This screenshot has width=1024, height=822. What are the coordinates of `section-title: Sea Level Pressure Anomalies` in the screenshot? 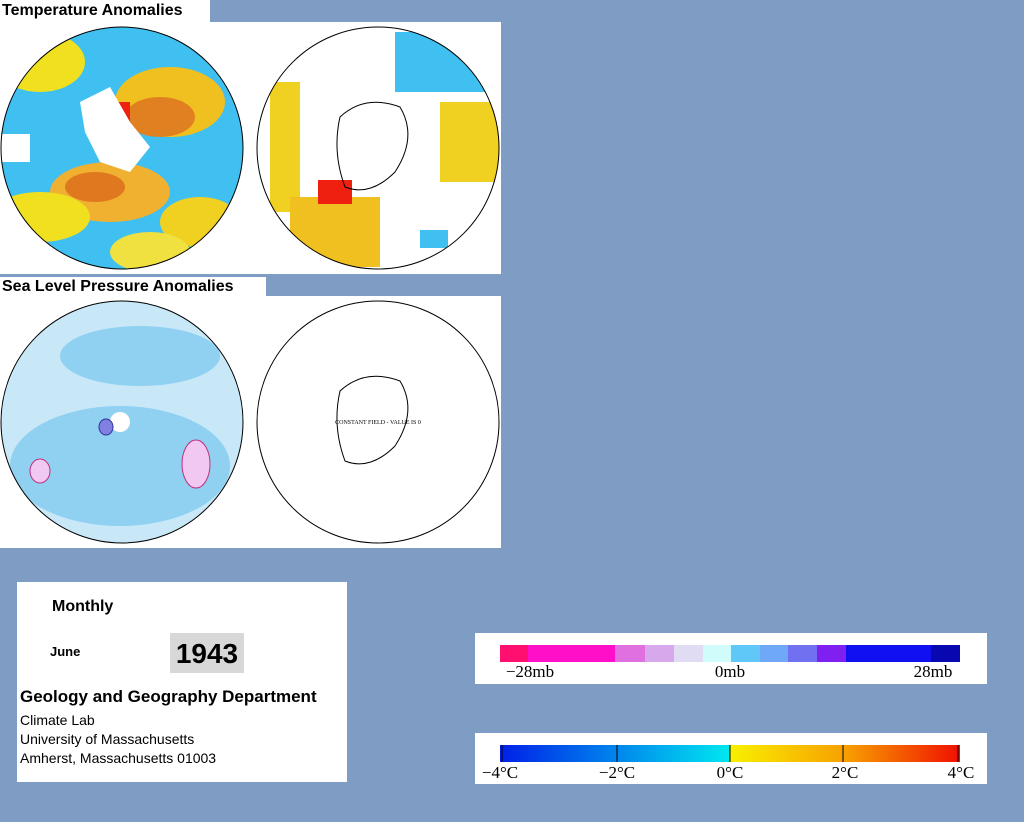 It's located at (133, 287).